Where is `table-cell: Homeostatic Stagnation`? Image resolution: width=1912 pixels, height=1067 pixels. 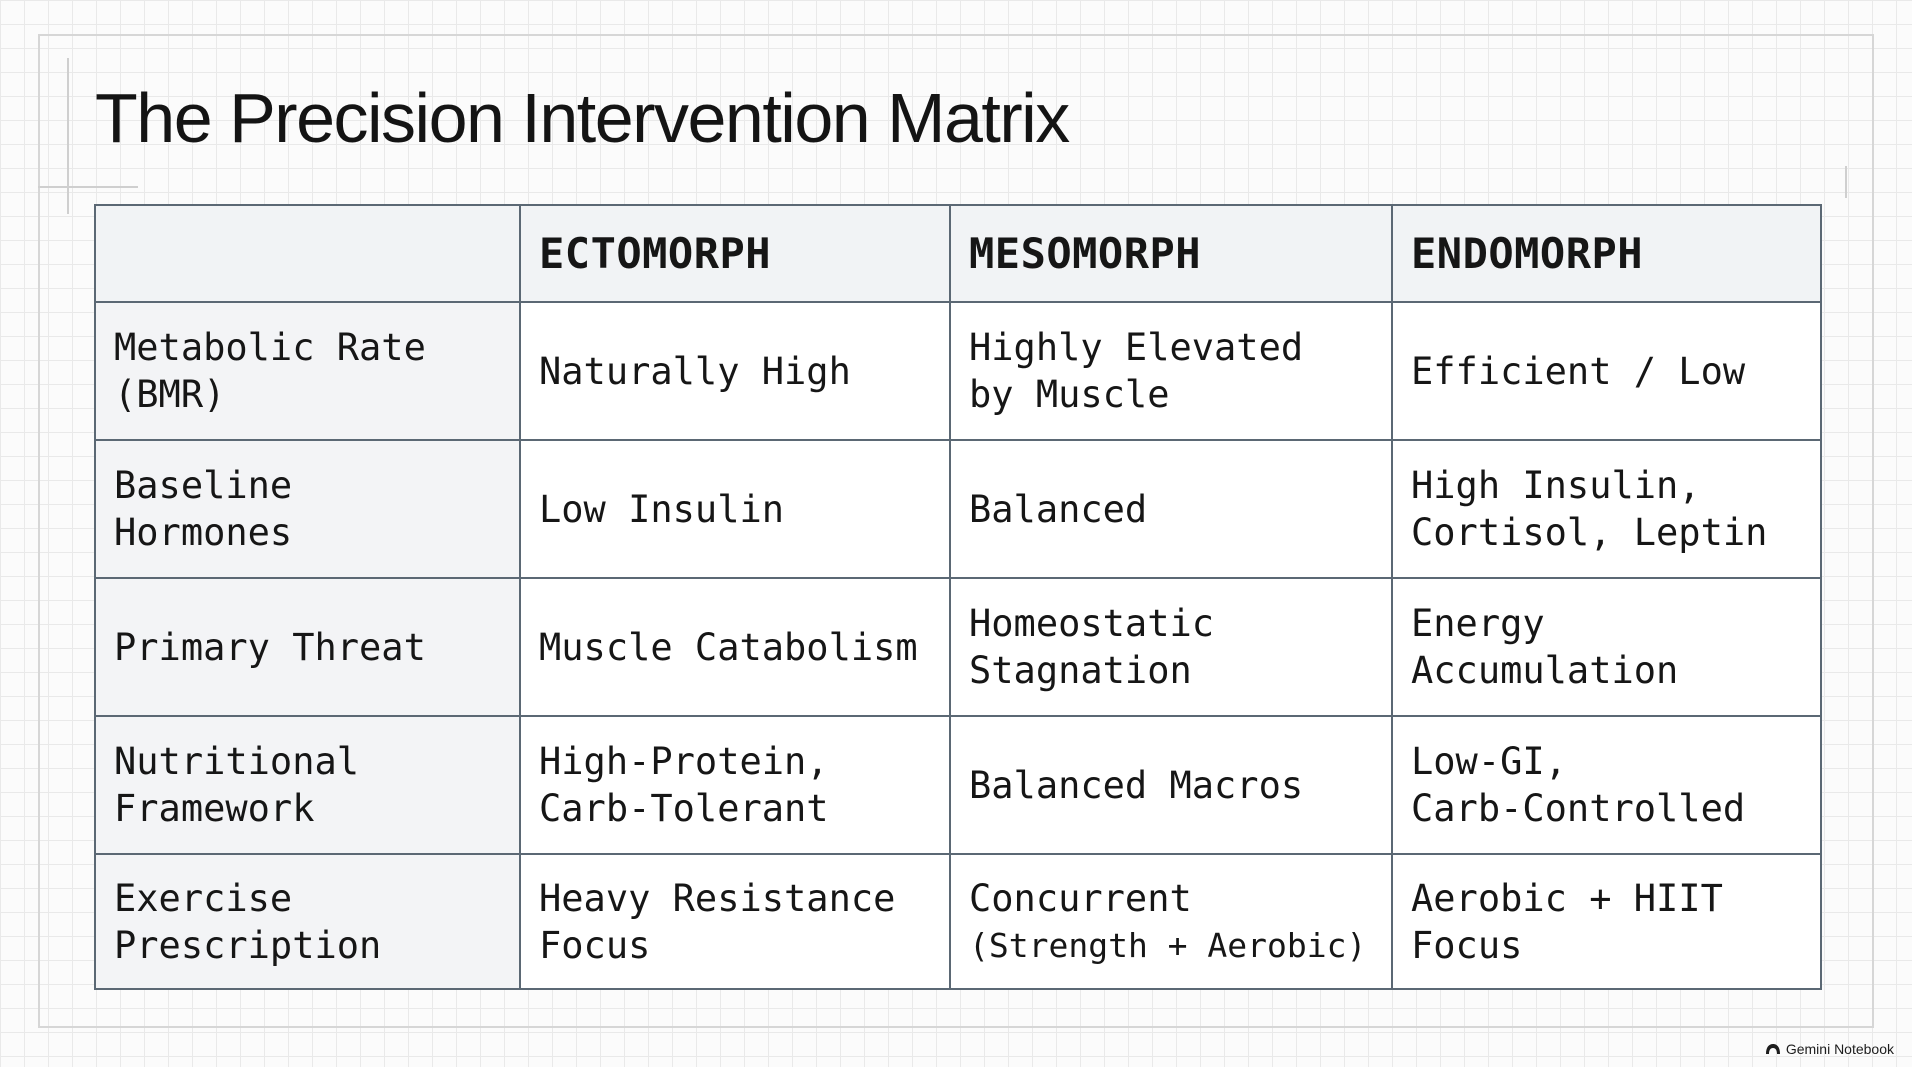 table-cell: Homeostatic Stagnation is located at coordinates (1171, 647).